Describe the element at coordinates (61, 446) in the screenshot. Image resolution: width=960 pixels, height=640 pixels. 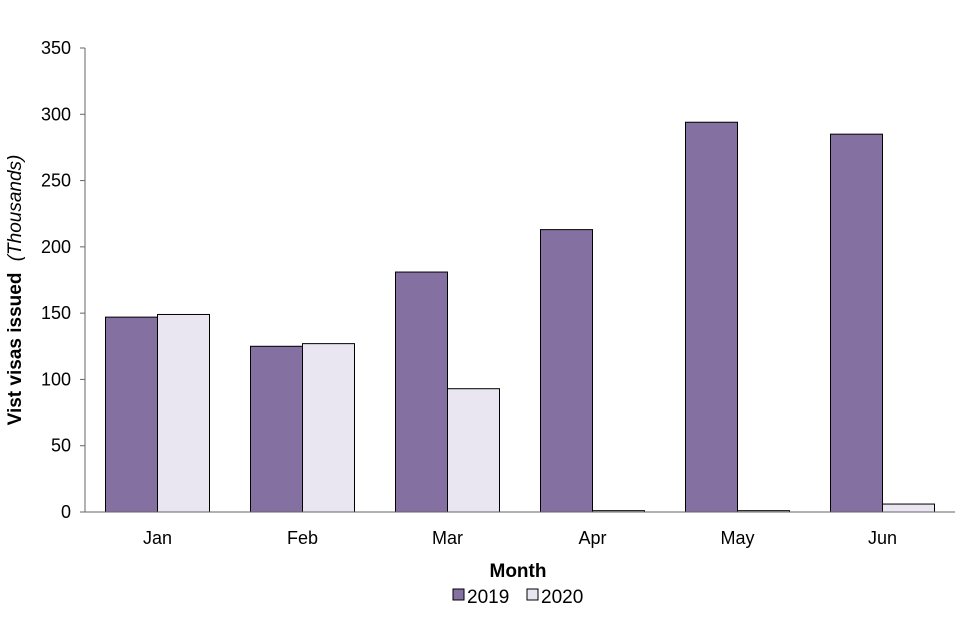
I see `y-tick-label: 50` at that location.